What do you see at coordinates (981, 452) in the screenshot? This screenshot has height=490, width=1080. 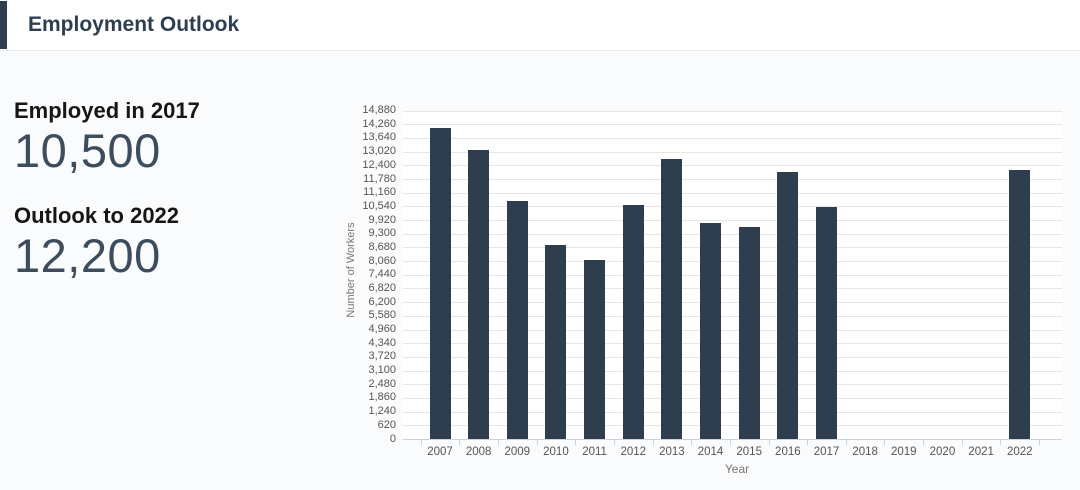 I see `x-tick-label-2021: 2021` at bounding box center [981, 452].